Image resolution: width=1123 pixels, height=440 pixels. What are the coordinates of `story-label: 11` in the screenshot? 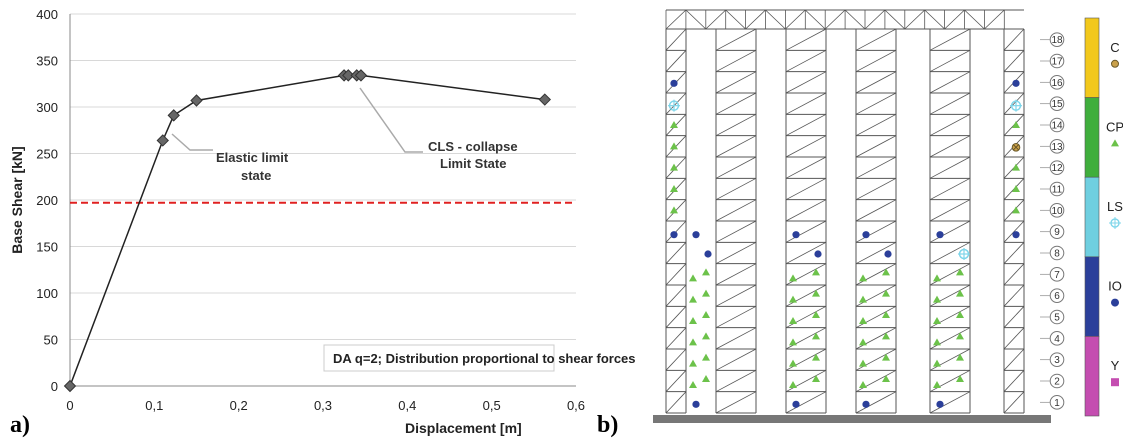 It's located at (1052, 189).